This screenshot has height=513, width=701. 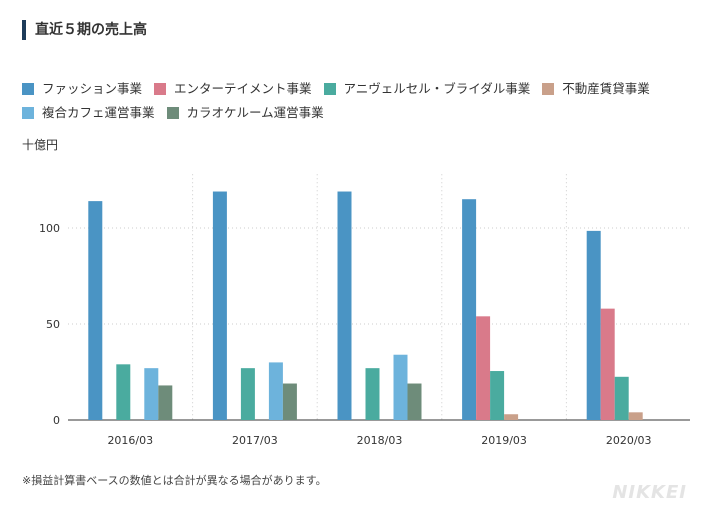 What do you see at coordinates (504, 440) in the screenshot?
I see `x-tick-label: 2019/03` at bounding box center [504, 440].